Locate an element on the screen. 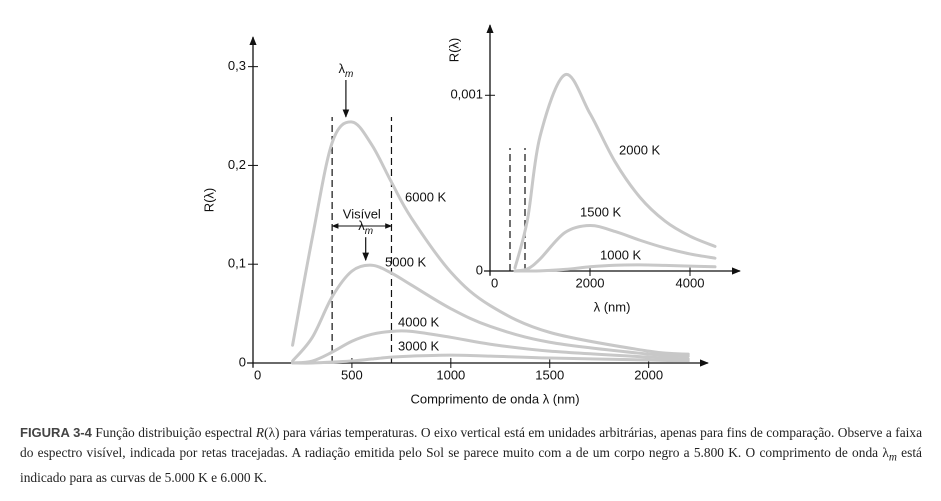 This screenshot has width=941, height=501. caption-text: m is located at coordinates (892, 457).